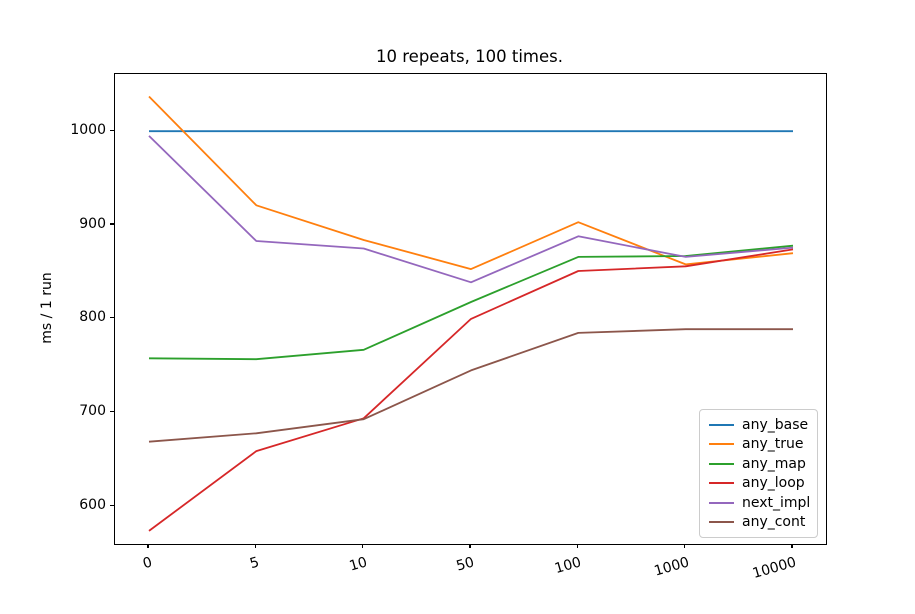 This screenshot has height=614, width=915. Describe the element at coordinates (148, 563) in the screenshot. I see `x-tick-label: 0` at that location.